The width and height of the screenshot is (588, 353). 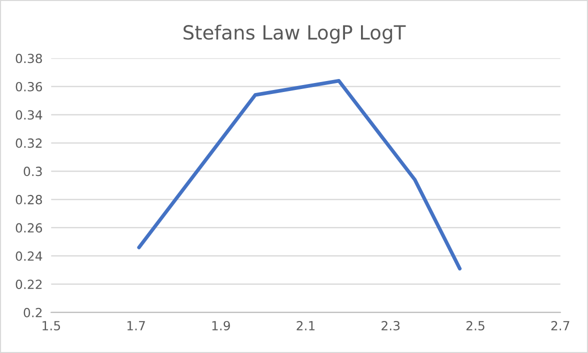 What do you see at coordinates (560, 325) in the screenshot?
I see `x-tick-label: 2.7` at bounding box center [560, 325].